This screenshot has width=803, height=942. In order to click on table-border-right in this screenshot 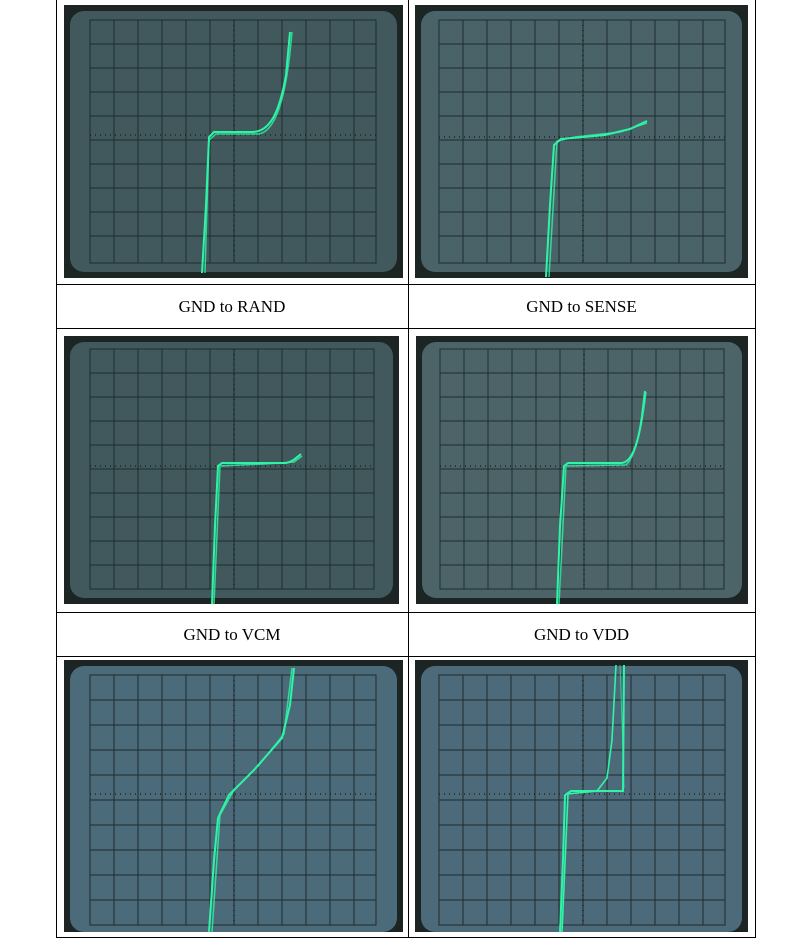, I will do `click(755, 469)`.